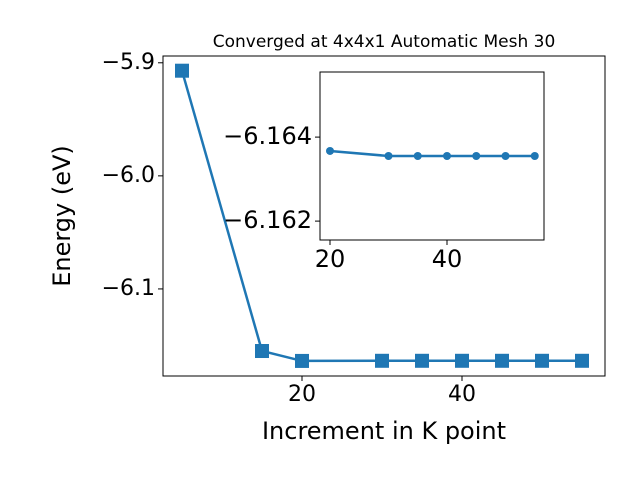  What do you see at coordinates (384, 42) in the screenshot?
I see `chart-title: Converged at 4x4x1 Automatic Mesh 30` at bounding box center [384, 42].